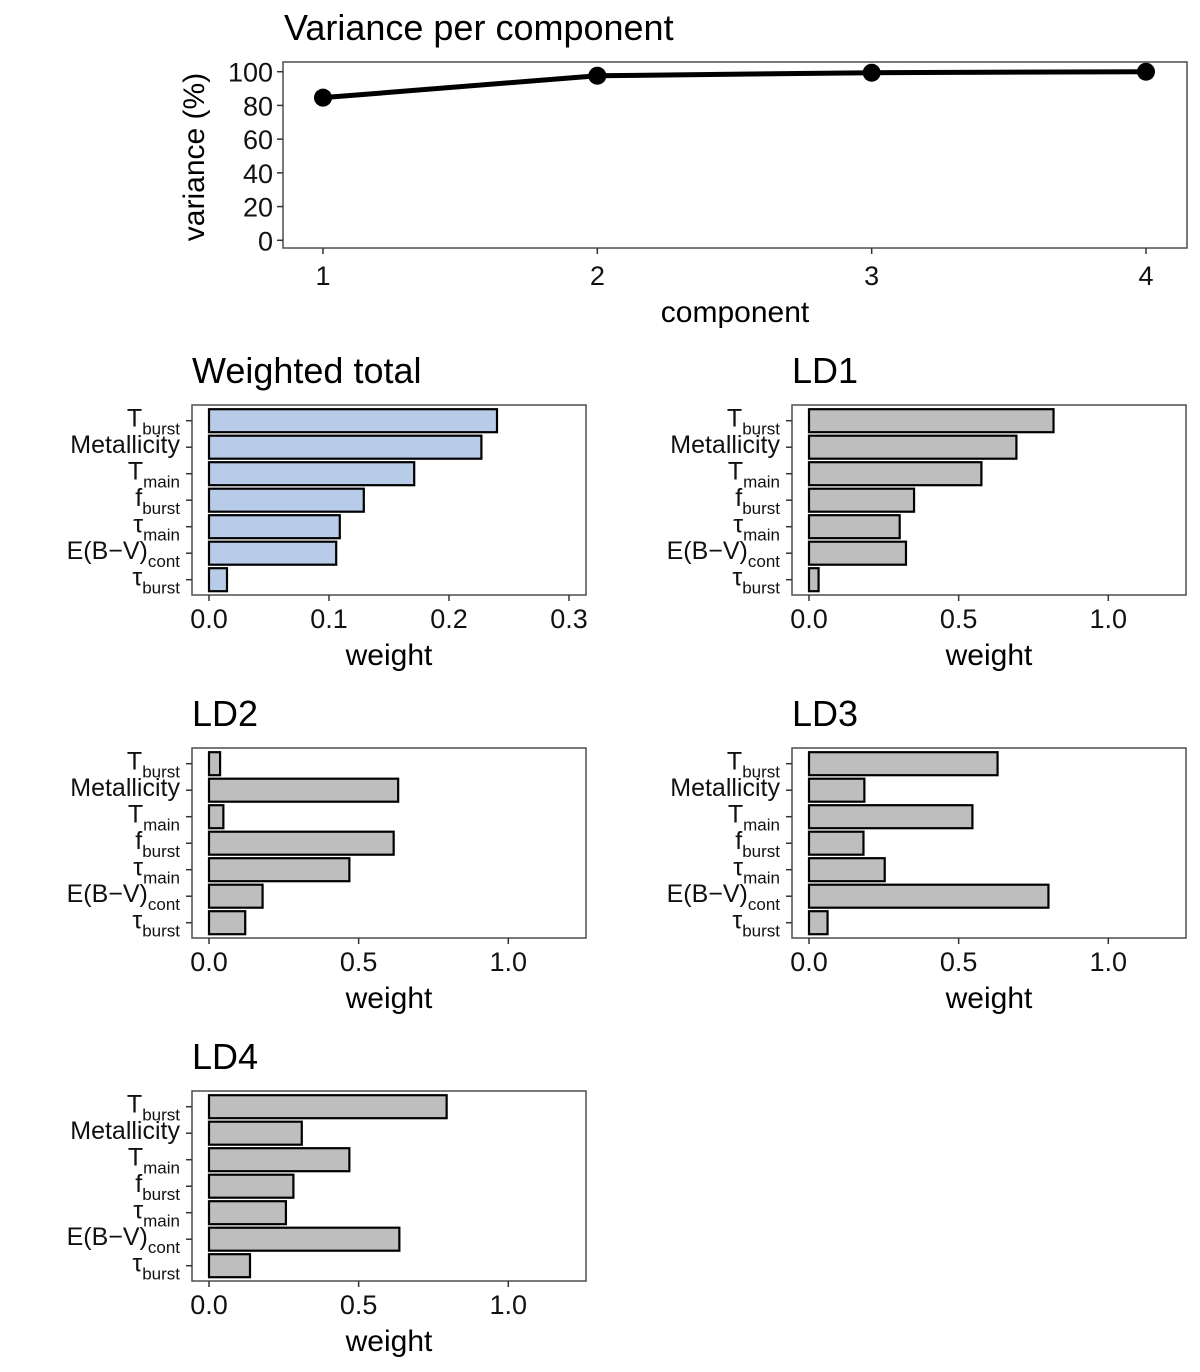  What do you see at coordinates (258, 140) in the screenshot?
I see `y-tick-label: 60` at bounding box center [258, 140].